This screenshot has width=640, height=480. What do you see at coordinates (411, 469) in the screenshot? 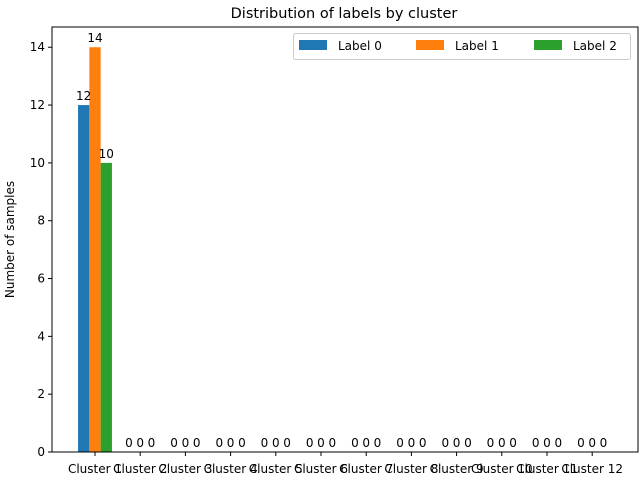
I see `x-tick-label: Cluster 8` at bounding box center [411, 469].